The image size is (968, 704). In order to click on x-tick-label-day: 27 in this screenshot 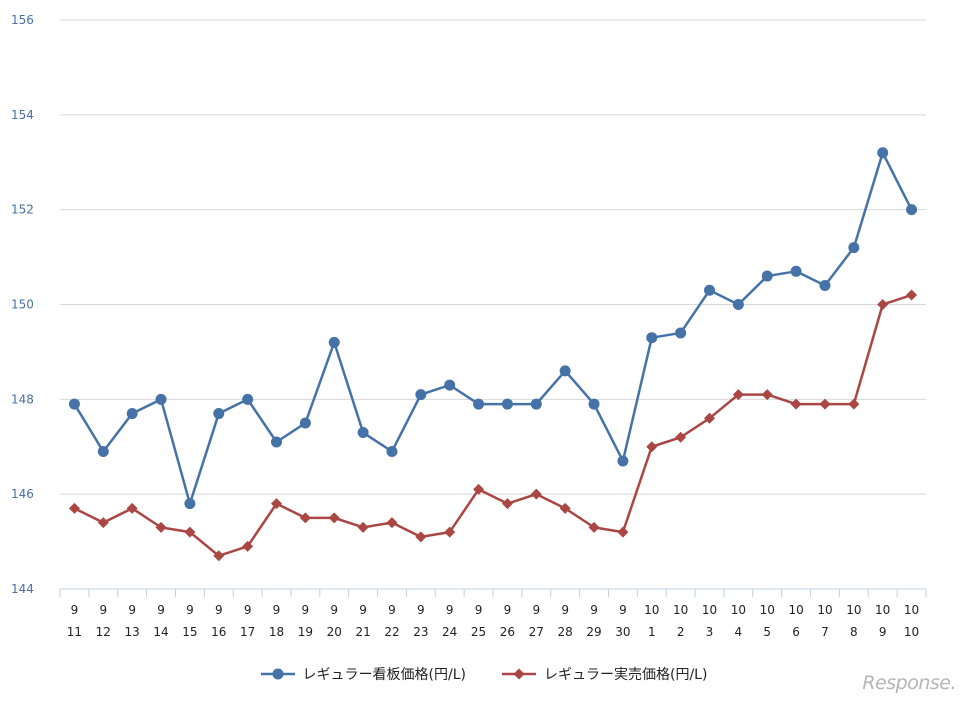, I will do `click(536, 632)`.